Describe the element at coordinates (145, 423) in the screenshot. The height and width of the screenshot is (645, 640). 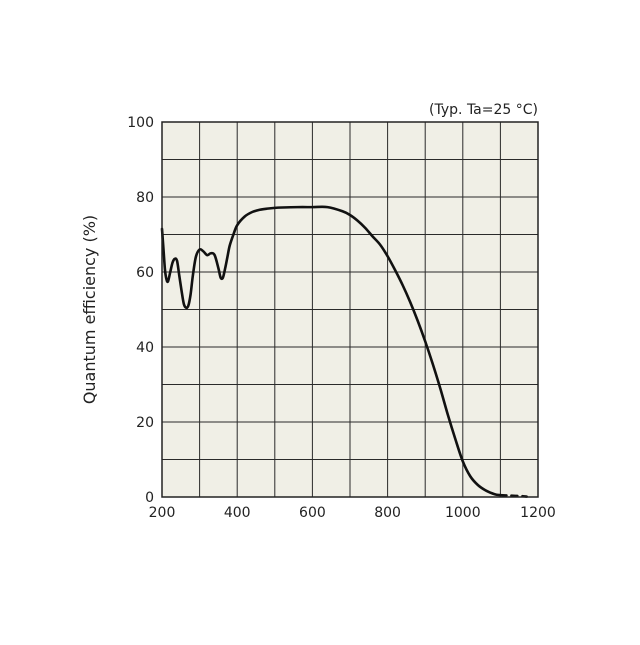
I see `y-tick-label: 20` at that location.